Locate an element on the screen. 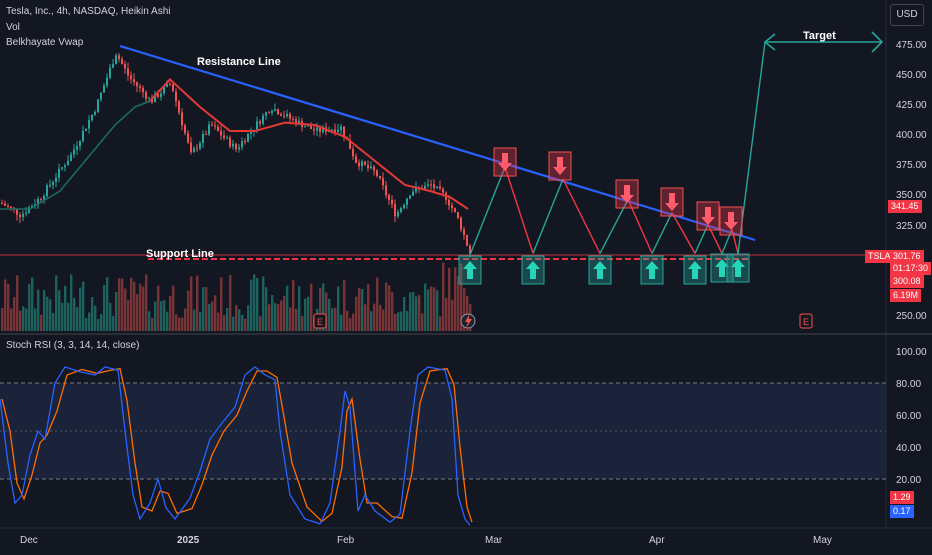 This screenshot has height=555, width=932. symbol-legend: Tesla, Inc., 4h, NASDAQ, Heikin Ashi is located at coordinates (88, 11).